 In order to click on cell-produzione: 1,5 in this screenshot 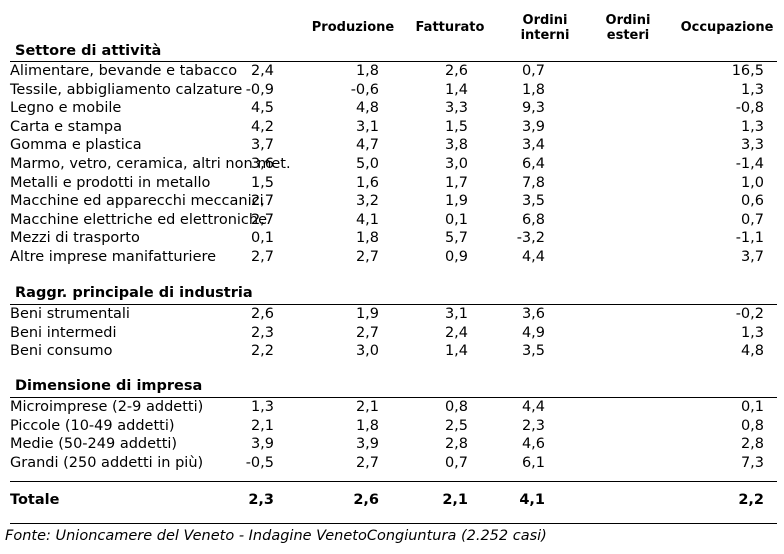, I will do `click(262, 182)`.